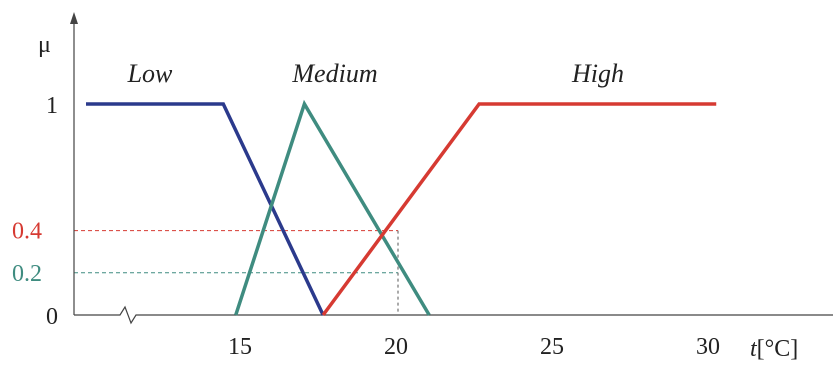 The image size is (833, 365). Describe the element at coordinates (396, 347) in the screenshot. I see `x-tick-label: 20` at that location.